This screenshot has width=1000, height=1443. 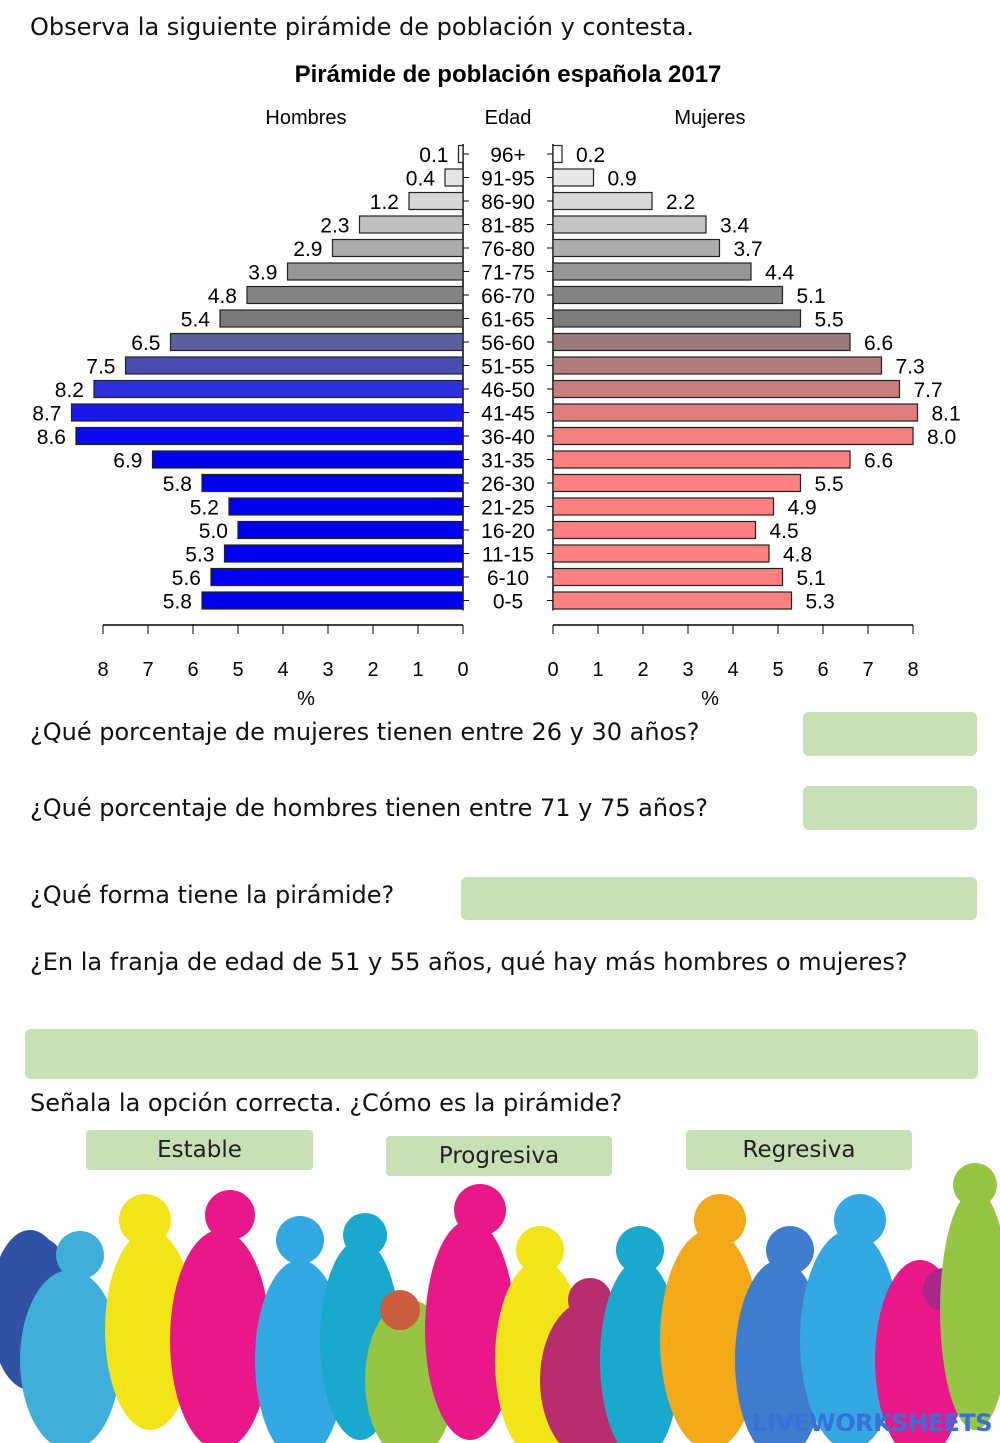 What do you see at coordinates (802, 508) in the screenshot?
I see `value-label-mujeres-21-25: 4.9` at bounding box center [802, 508].